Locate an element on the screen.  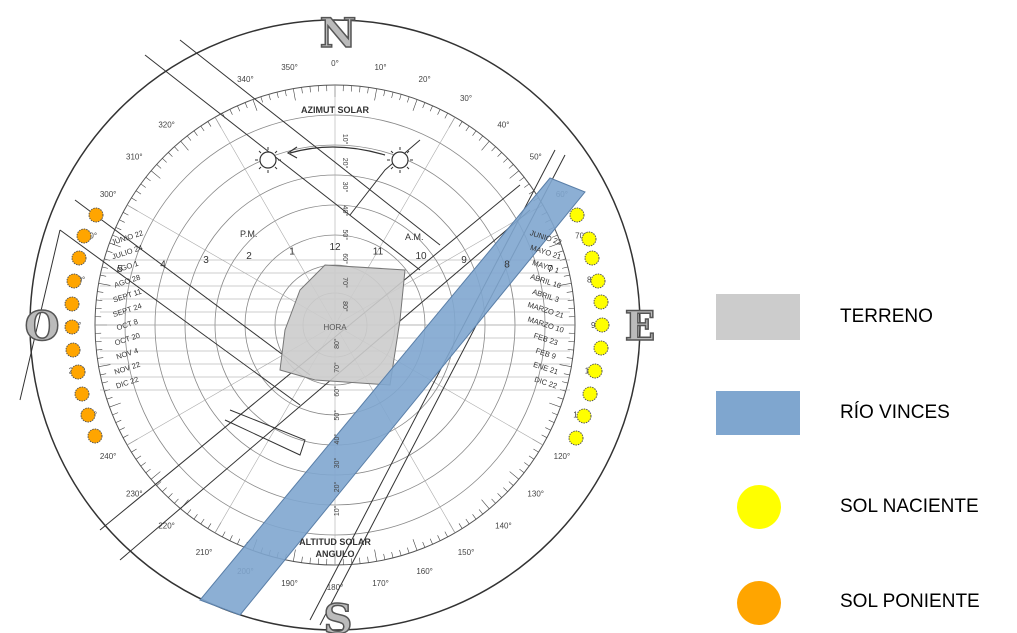
altitud-solar-label: ALTITUD SOLAR is located at coordinates (335, 542).